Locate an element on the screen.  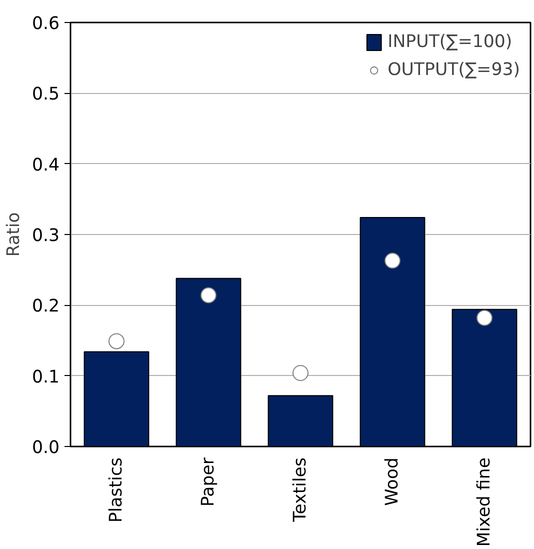
x-tick-label: Textiles is located at coordinates (300, 490).